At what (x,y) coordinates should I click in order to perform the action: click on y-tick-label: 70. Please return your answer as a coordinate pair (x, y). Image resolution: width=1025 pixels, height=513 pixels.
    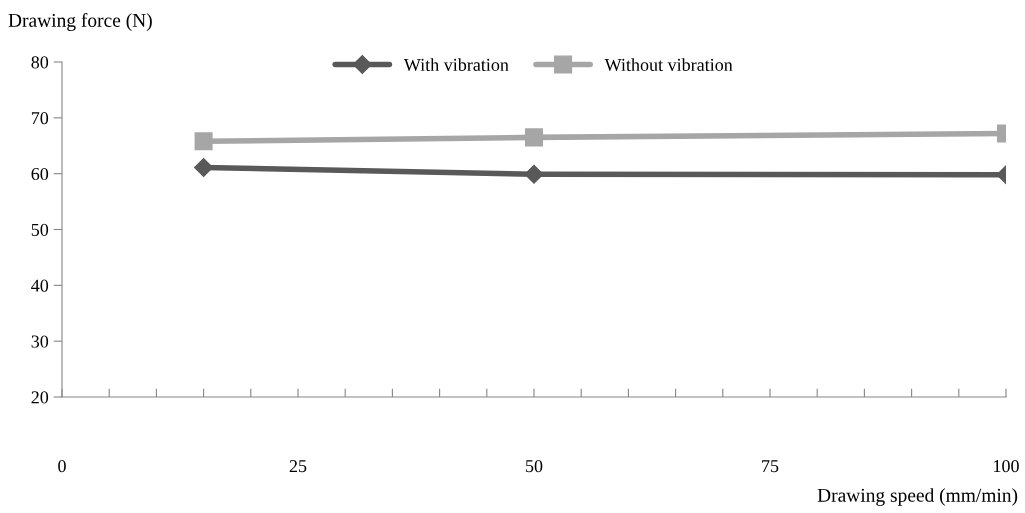
    Looking at the image, I should click on (40, 118).